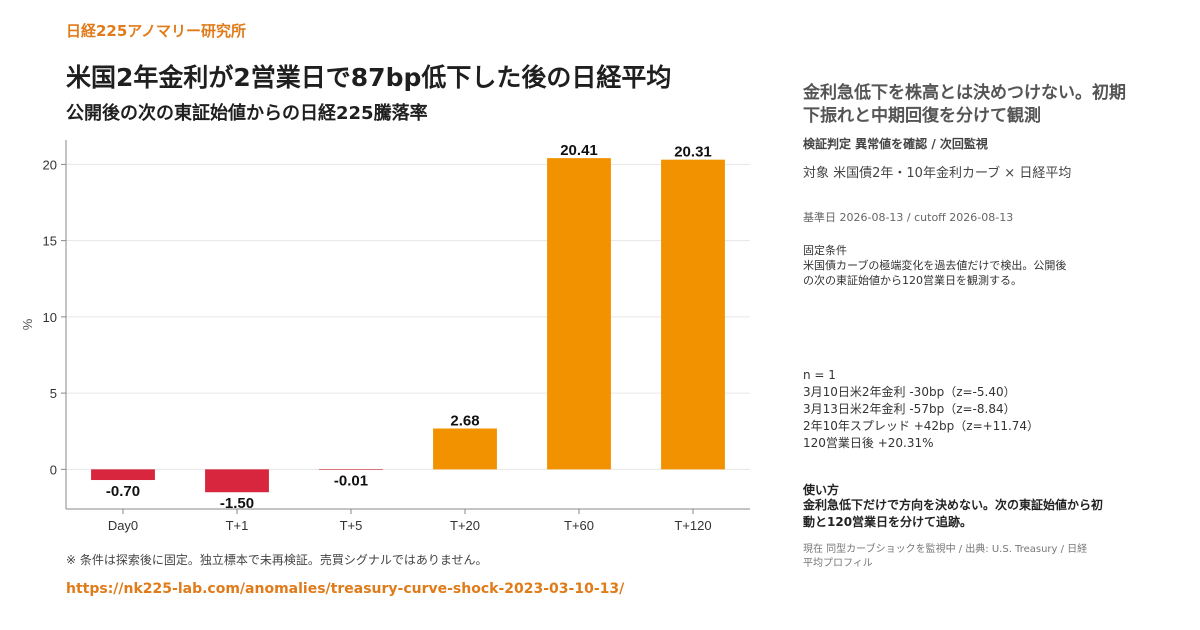  Describe the element at coordinates (27, 324) in the screenshot. I see `y-axis-label: %` at that location.